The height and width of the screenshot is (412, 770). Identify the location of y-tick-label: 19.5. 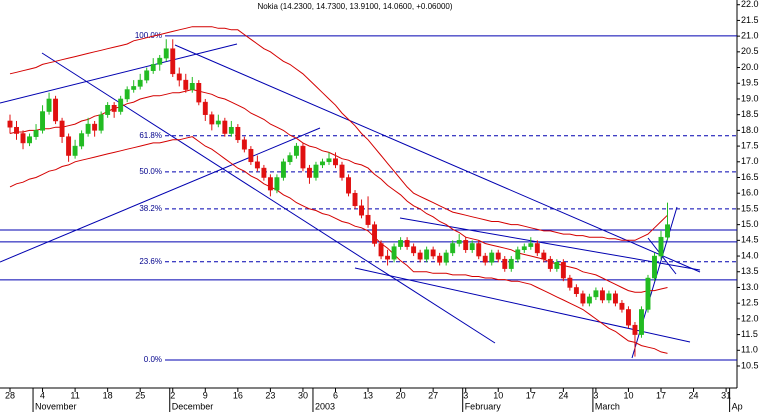
(750, 83).